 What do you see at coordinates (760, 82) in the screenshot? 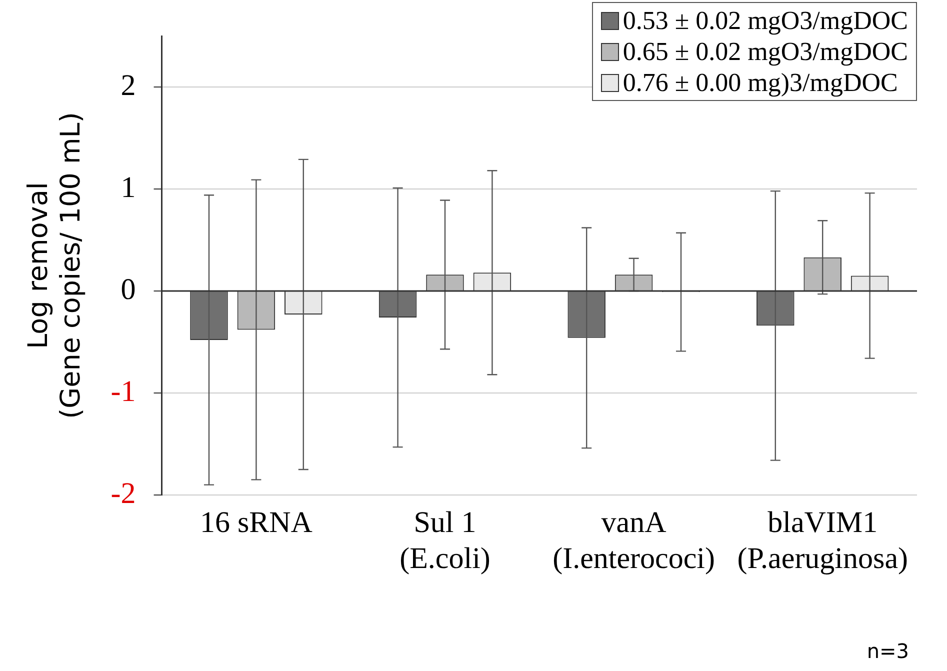
I see `legend-label: 0.76 ± 0.00 mg)3/mgDOC` at bounding box center [760, 82].